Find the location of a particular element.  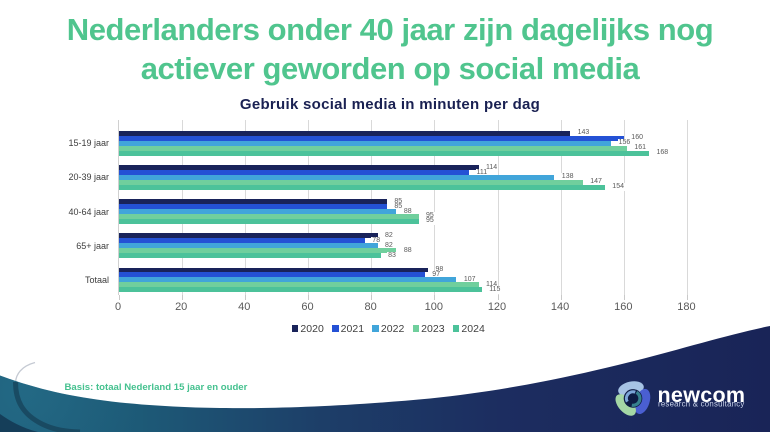

svg-text: research & consultancy is located at coordinates (701, 404).